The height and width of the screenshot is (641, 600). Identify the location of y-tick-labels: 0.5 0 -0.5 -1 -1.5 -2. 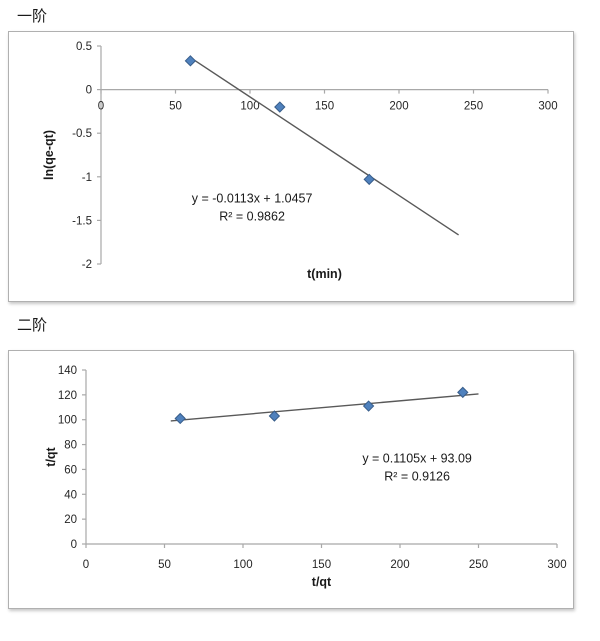
(86, 156).